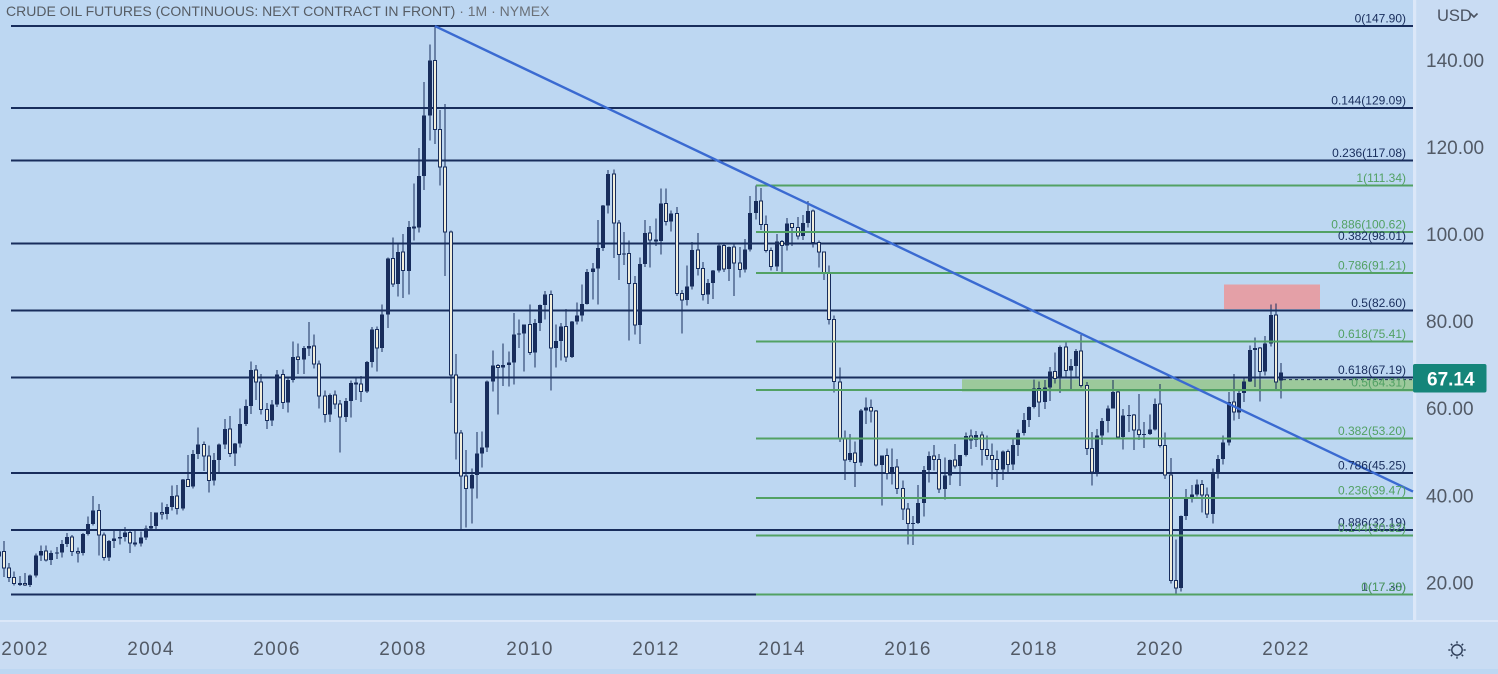 The width and height of the screenshot is (1498, 674). I want to click on svg-text: 1(17.30), so click(1383, 587).